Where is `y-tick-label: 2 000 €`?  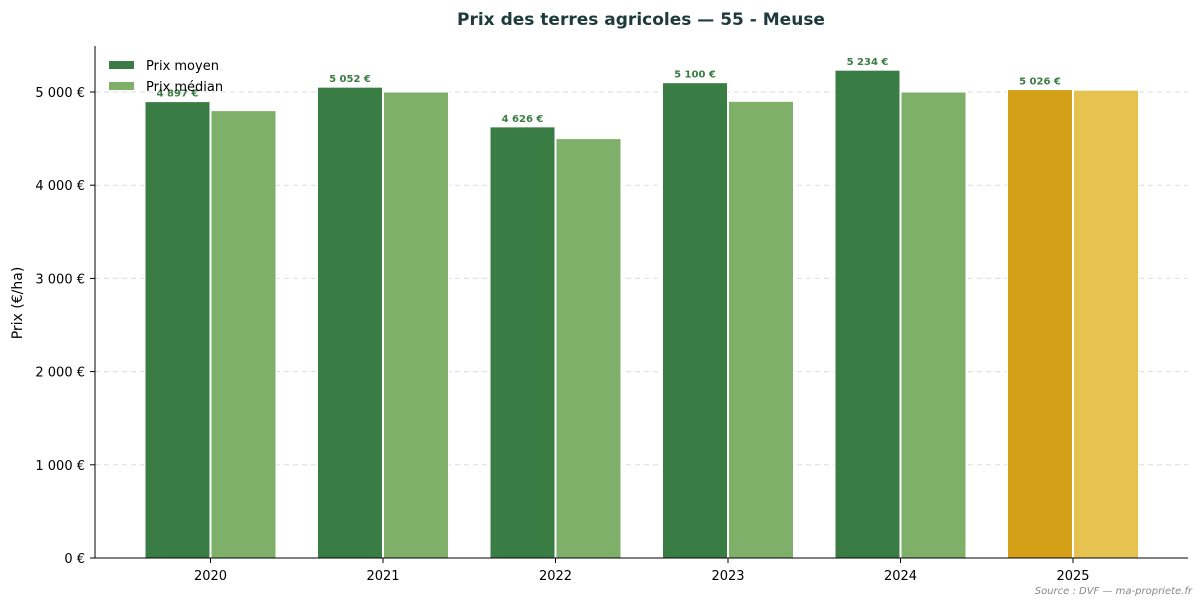 y-tick-label: 2 000 € is located at coordinates (60, 373).